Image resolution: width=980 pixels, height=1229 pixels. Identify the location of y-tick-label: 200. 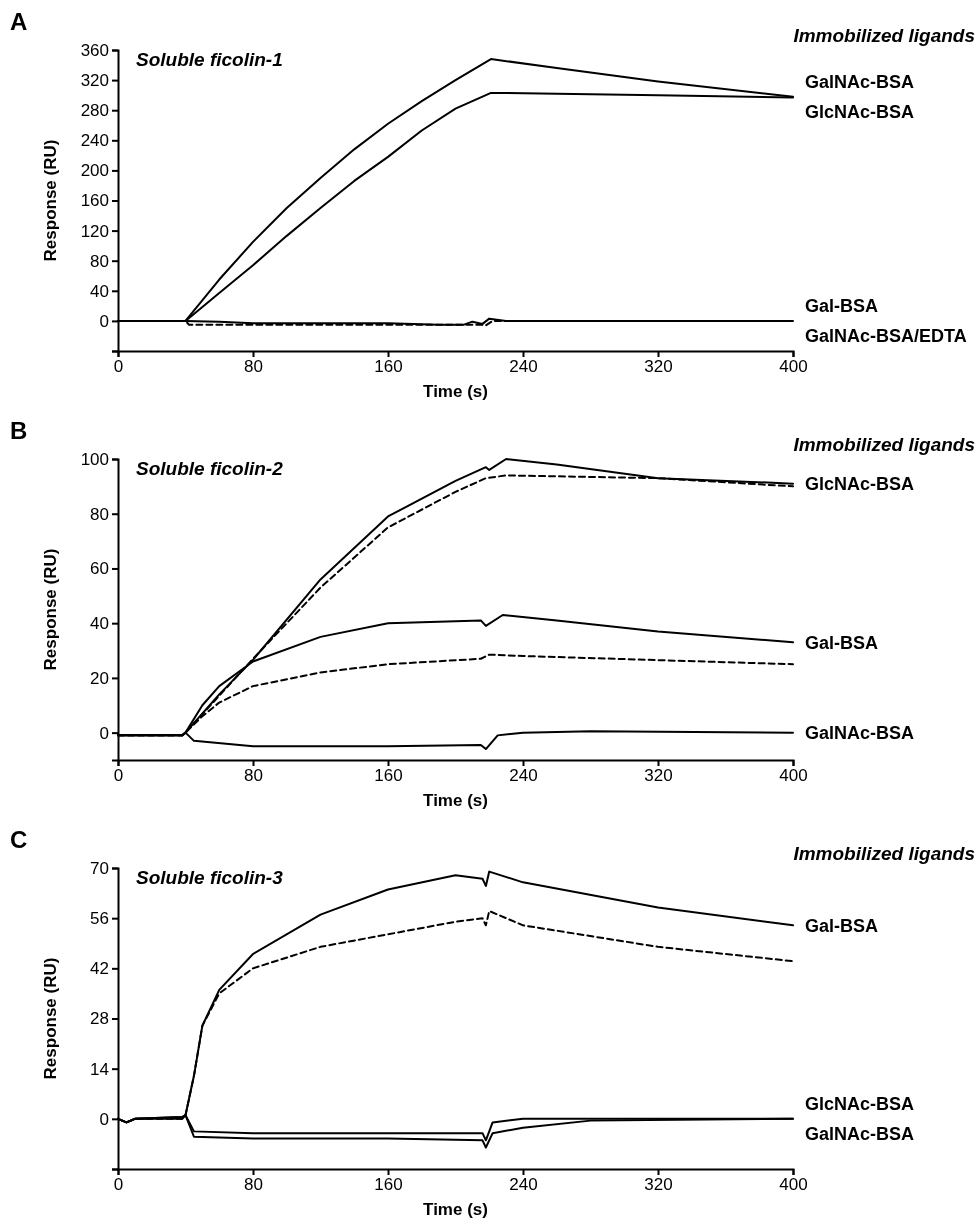
(94, 171).